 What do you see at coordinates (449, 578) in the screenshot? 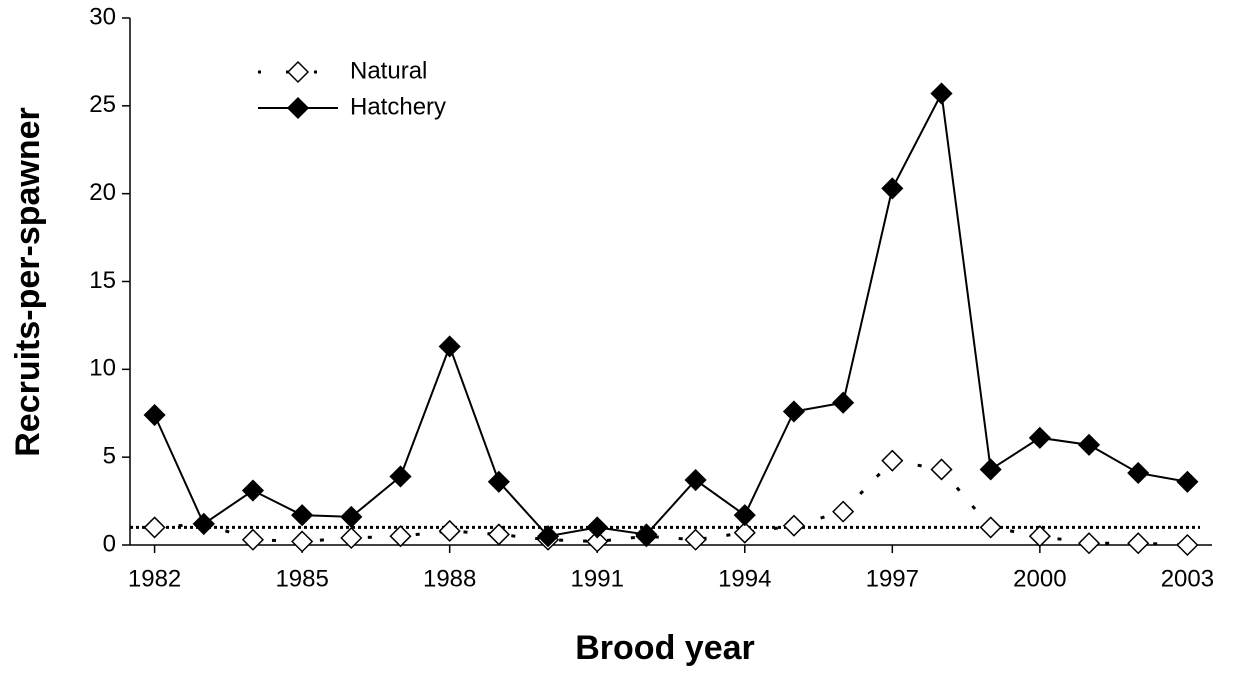
I see `x-tick-label: 1988` at bounding box center [449, 578].